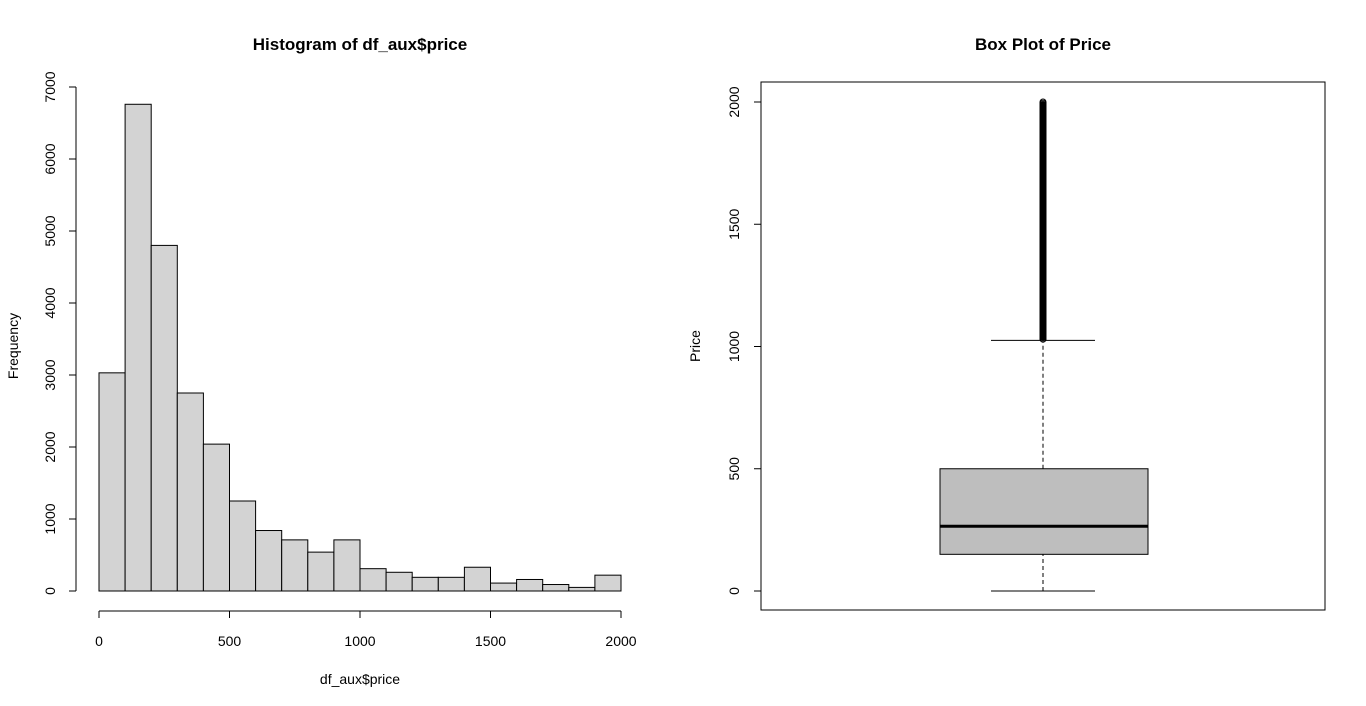 The image size is (1366, 706). I want to click on histogram-x-tick-label: 1500, so click(490, 641).